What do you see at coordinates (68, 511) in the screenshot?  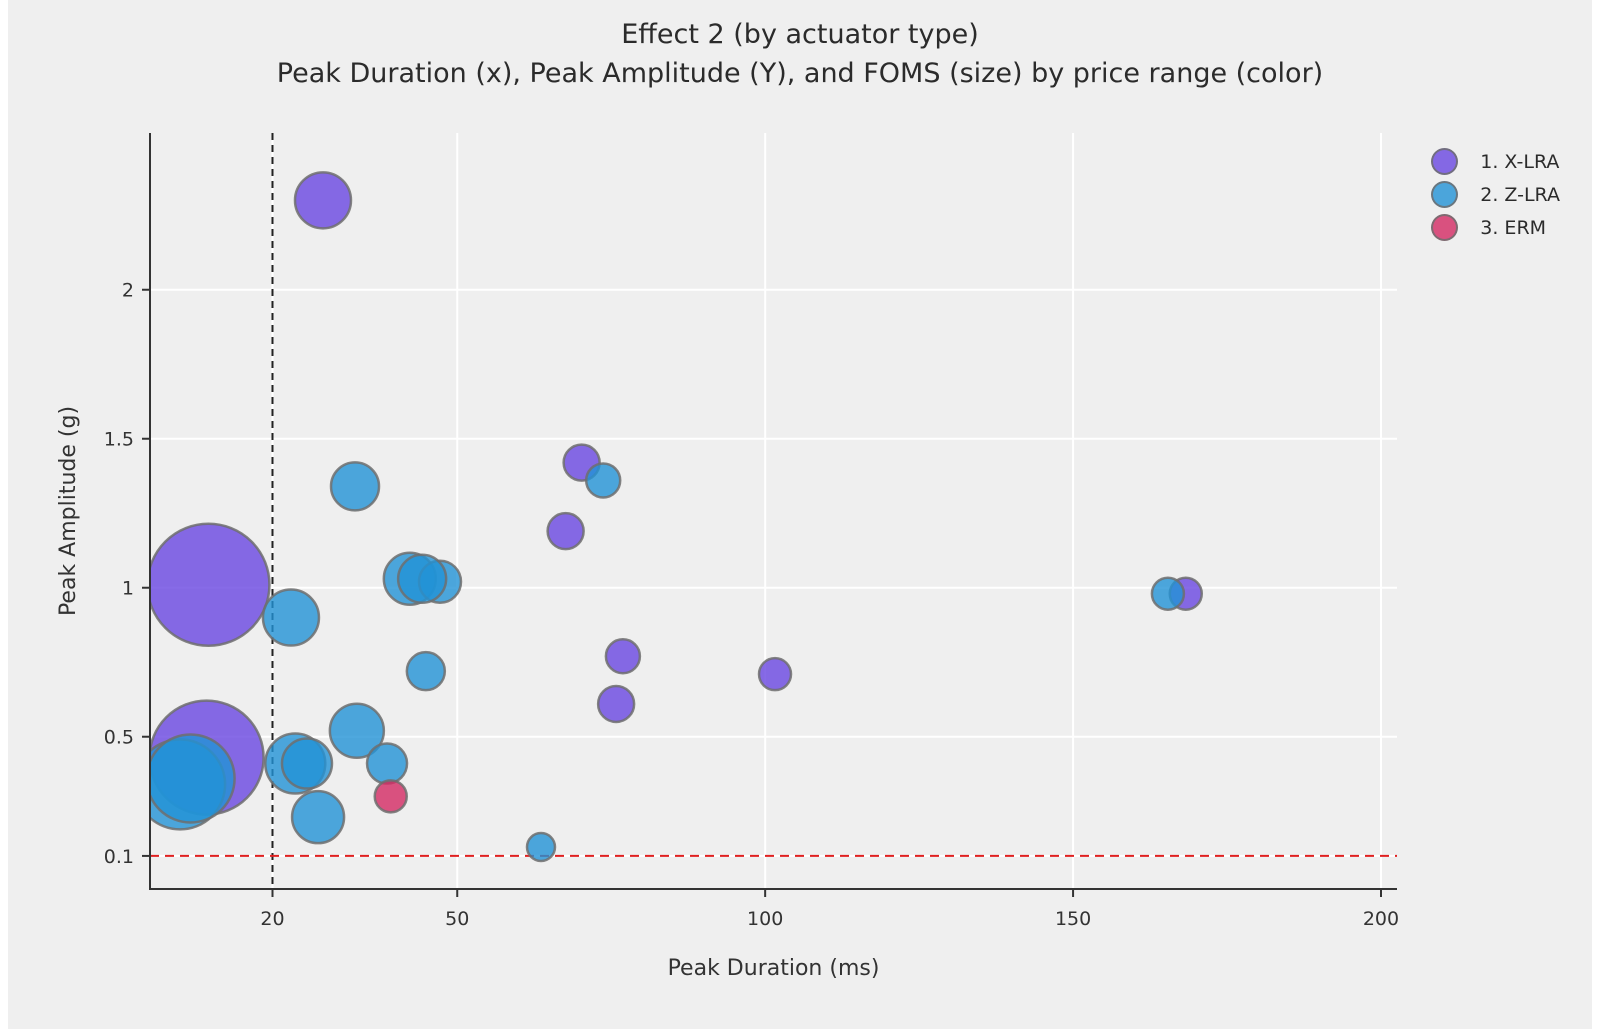 I see `y-axis-title: Peak Amplitude (g)` at bounding box center [68, 511].